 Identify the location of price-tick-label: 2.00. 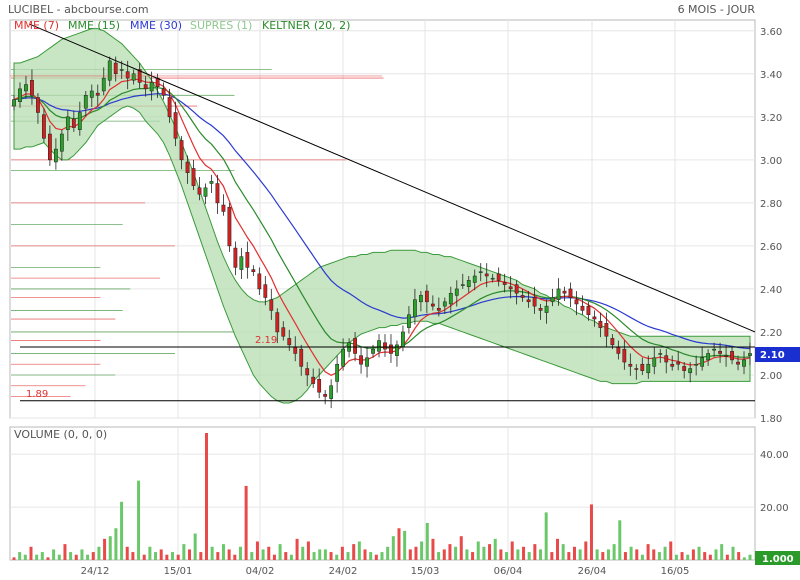
(771, 376).